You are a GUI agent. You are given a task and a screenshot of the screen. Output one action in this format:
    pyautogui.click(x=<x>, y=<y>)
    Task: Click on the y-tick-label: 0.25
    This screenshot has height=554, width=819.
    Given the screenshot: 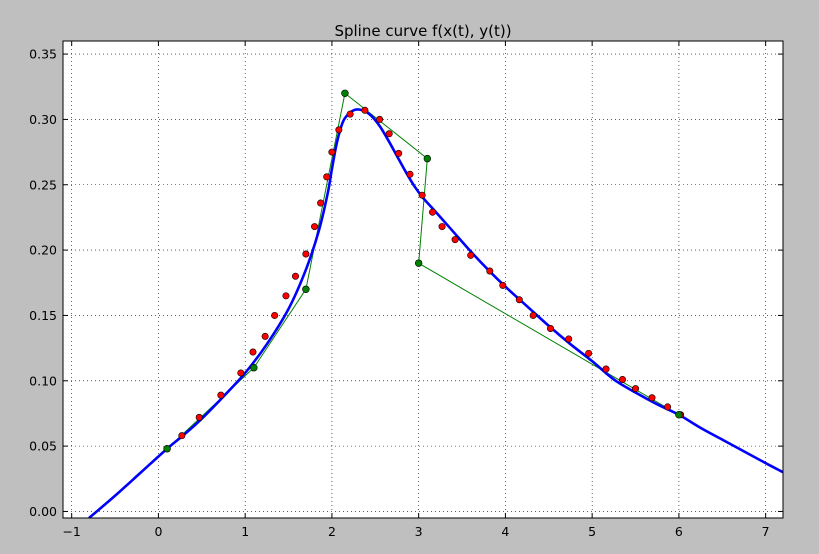 What is the action you would take?
    pyautogui.click(x=43, y=184)
    